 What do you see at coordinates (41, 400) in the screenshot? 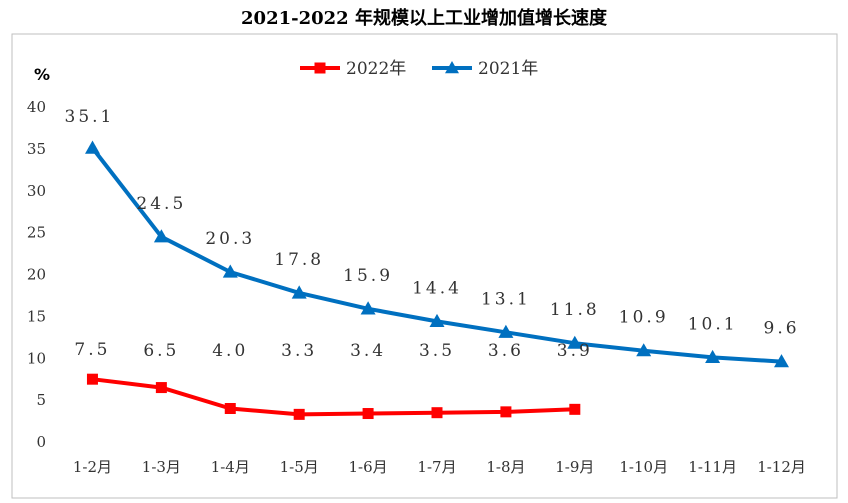
I see `y-tick-label: 5` at bounding box center [41, 400].